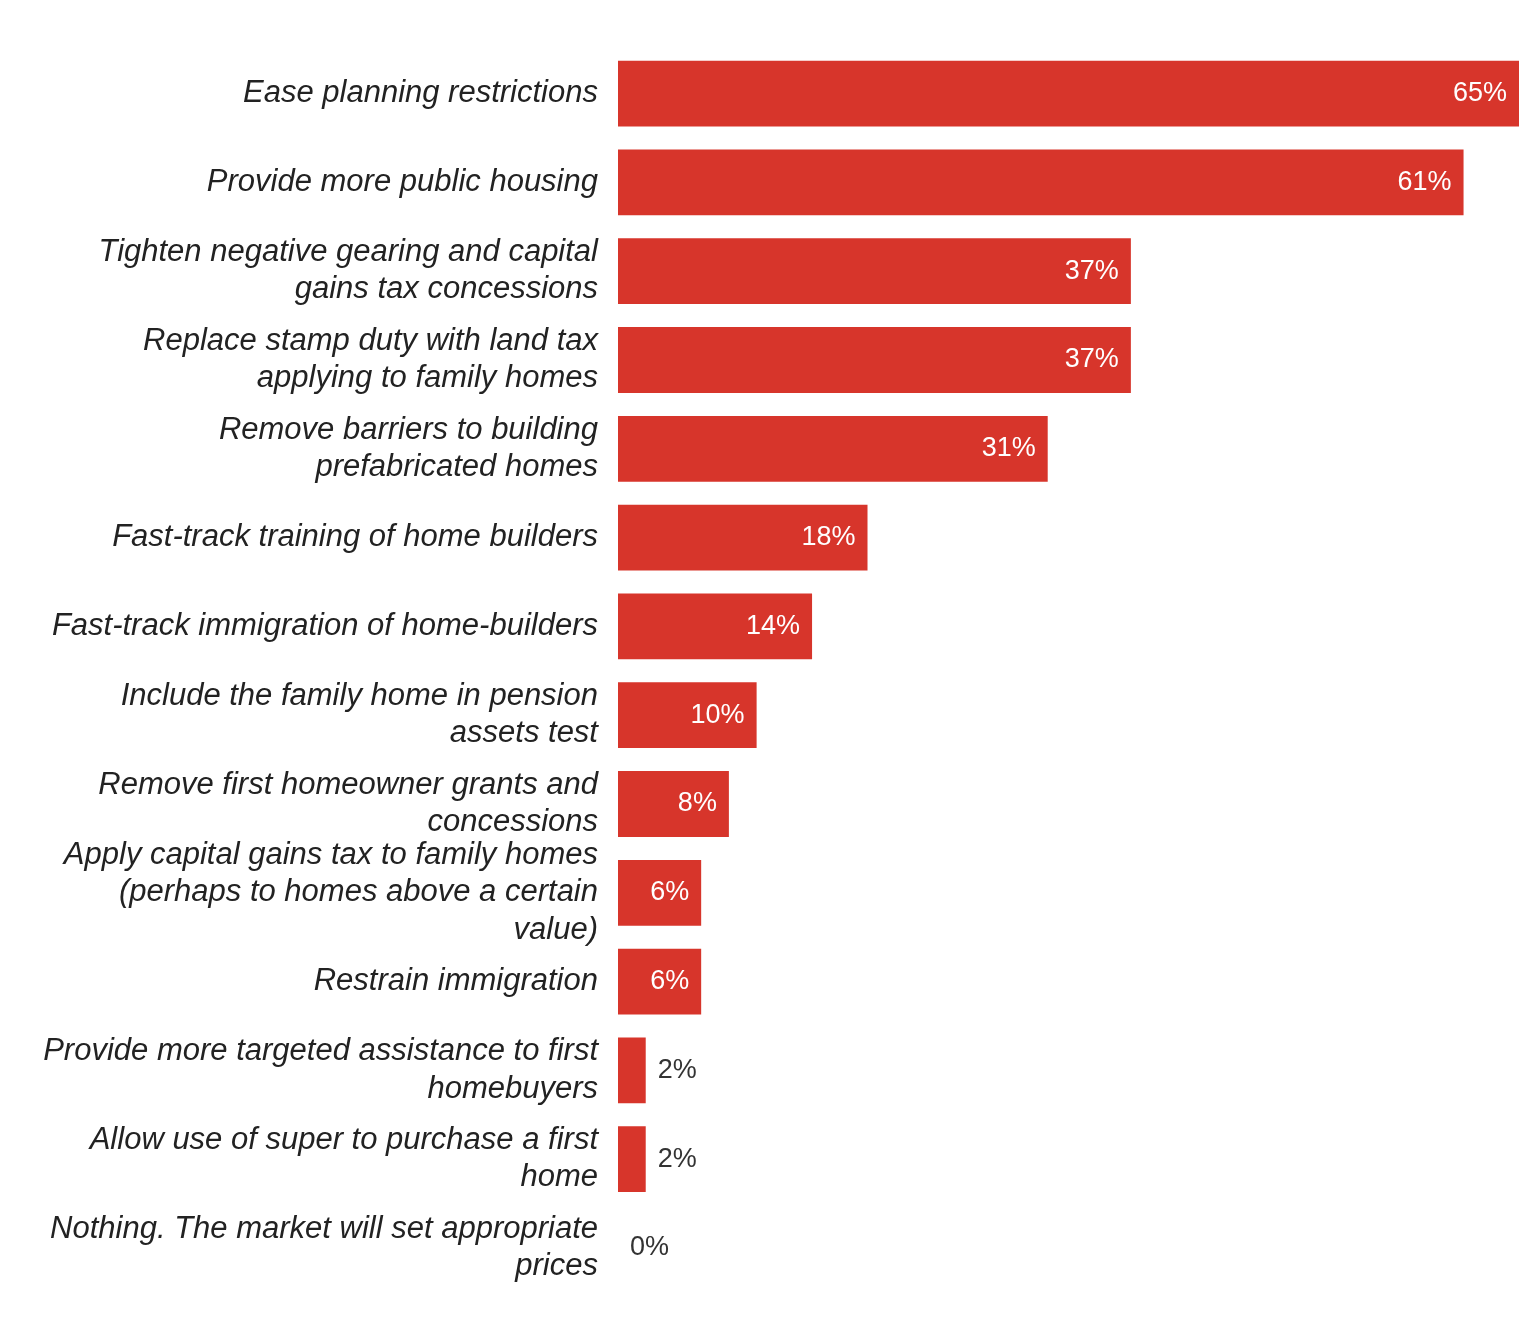 The width and height of the screenshot is (1519, 1323). I want to click on y-tick-label: Provide more public housing, so click(402, 181).